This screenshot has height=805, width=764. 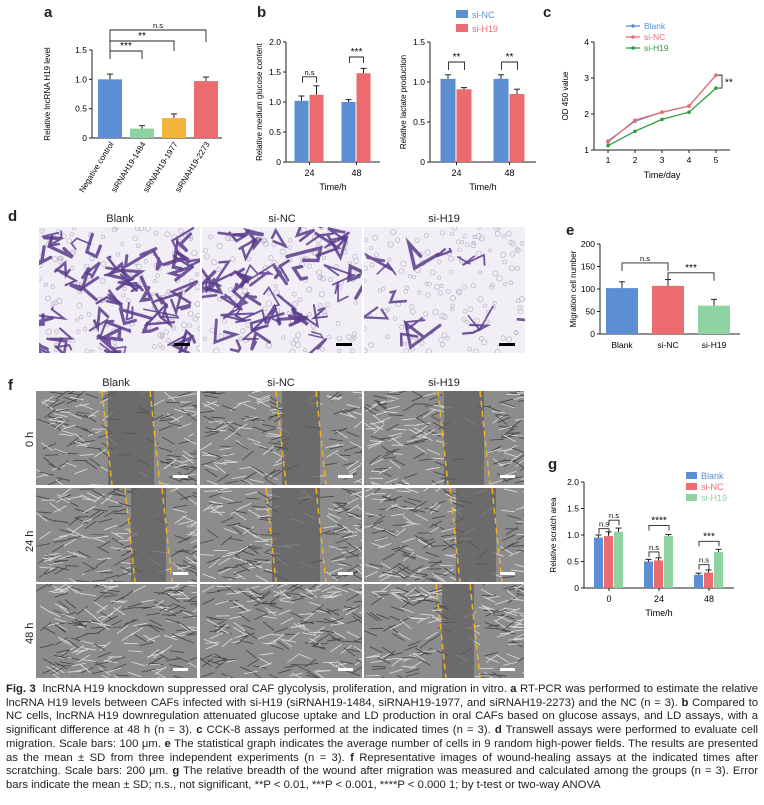 What do you see at coordinates (712, 476) in the screenshot?
I see `legend-label: Blank` at bounding box center [712, 476].